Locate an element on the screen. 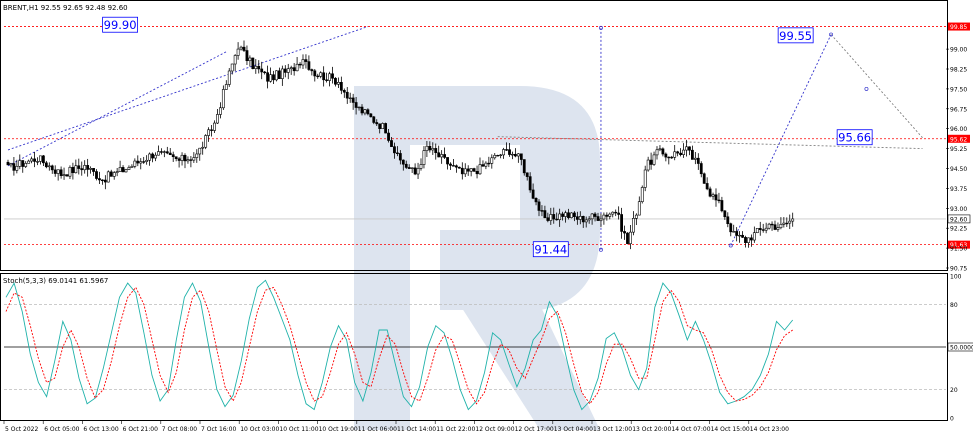 The image size is (973, 436). time-tick-label: 11 Oct 14:00 is located at coordinates (416, 429).